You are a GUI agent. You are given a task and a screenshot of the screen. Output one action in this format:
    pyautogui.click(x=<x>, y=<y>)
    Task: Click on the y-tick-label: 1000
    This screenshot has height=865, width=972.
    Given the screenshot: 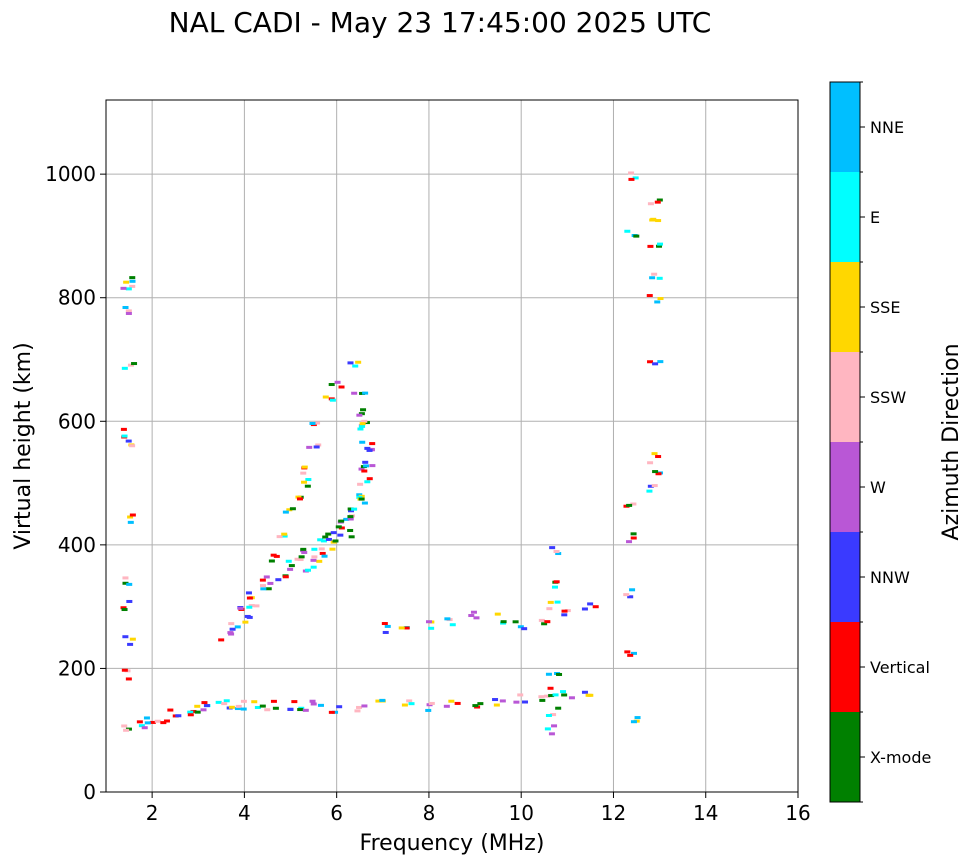 What is the action you would take?
    pyautogui.click(x=70, y=174)
    